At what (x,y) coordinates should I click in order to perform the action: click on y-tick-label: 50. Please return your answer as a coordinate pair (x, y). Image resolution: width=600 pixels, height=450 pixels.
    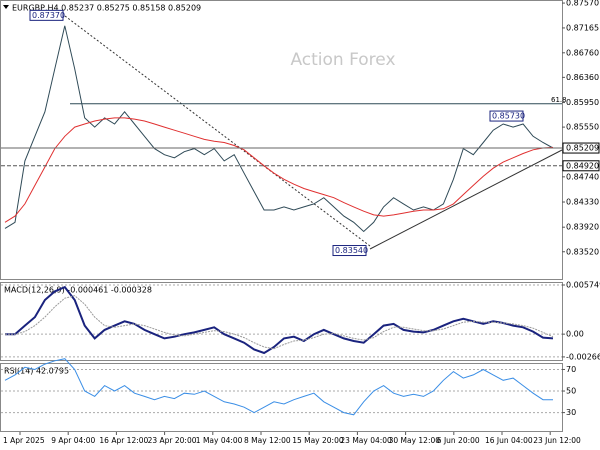
    Looking at the image, I should click on (571, 391).